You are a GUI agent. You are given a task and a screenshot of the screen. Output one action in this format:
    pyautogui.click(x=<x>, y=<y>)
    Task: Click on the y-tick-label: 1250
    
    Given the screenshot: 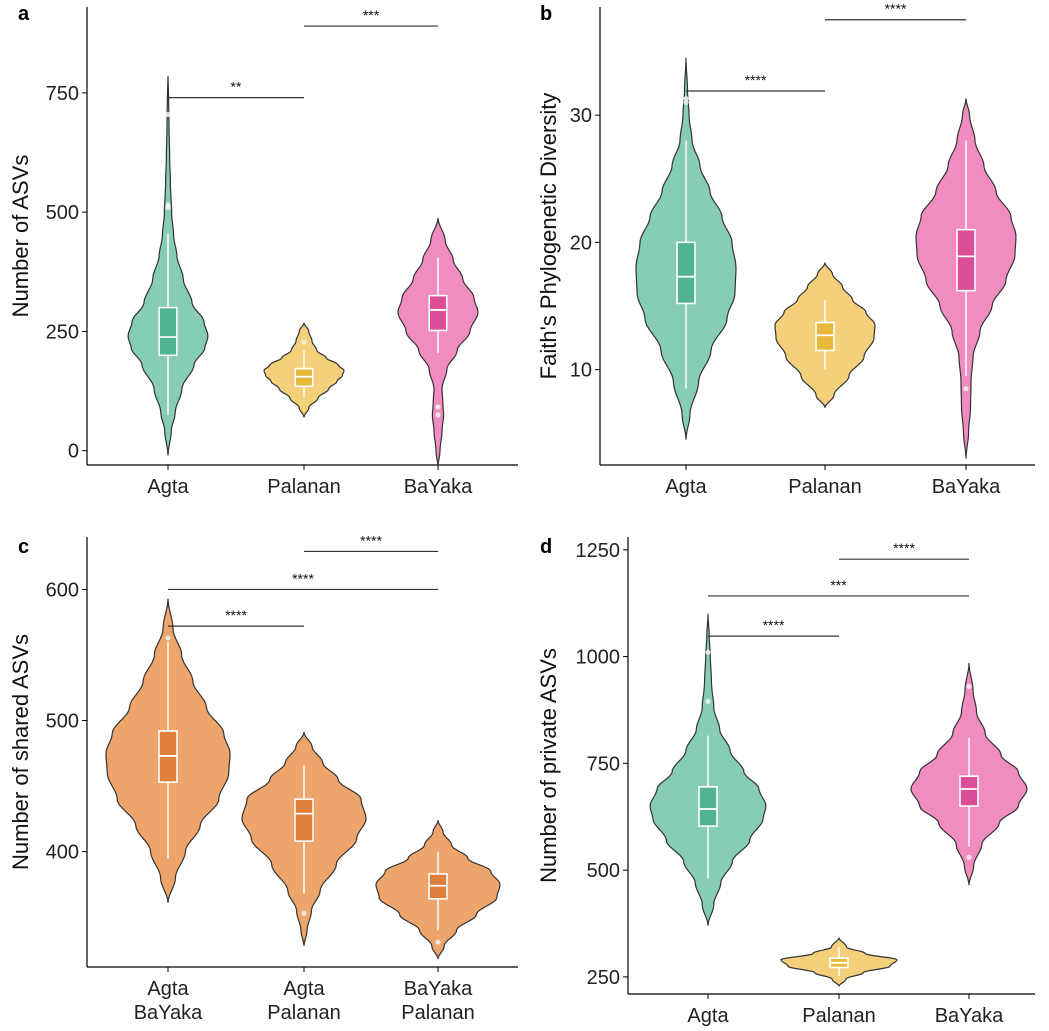 What is the action you would take?
    pyautogui.click(x=598, y=551)
    